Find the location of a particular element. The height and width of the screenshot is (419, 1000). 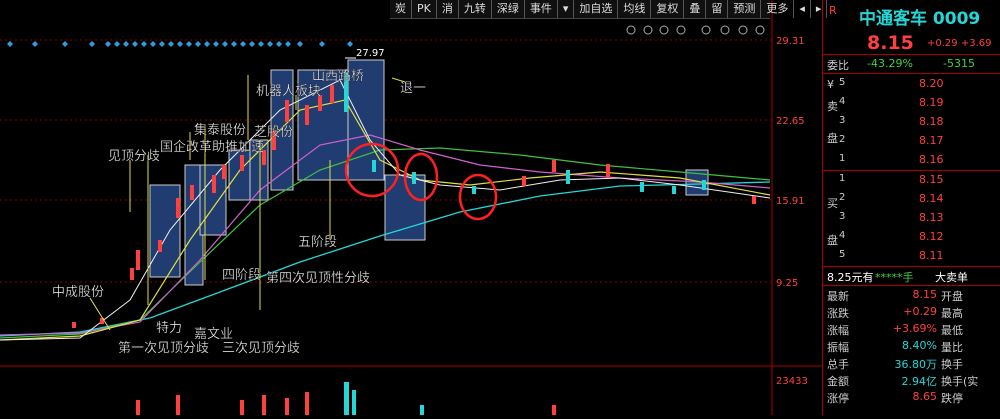

buy-row-5: 5 8.11 is located at coordinates (891, 255).